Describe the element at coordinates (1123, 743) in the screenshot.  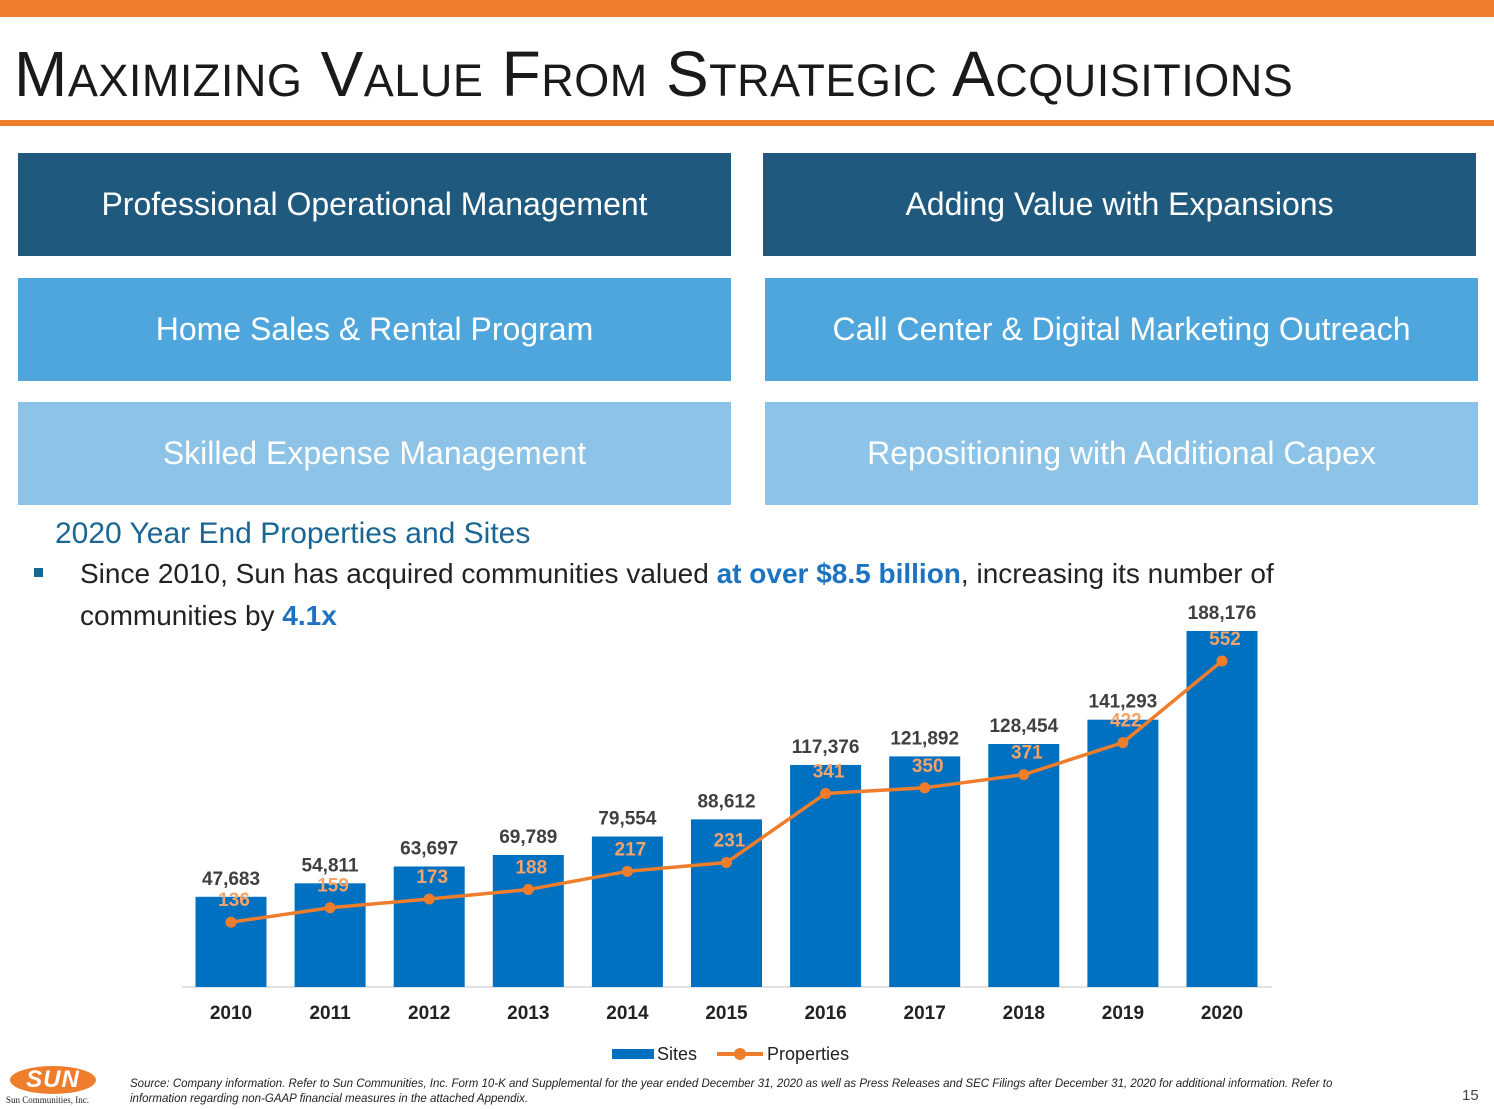
I see `properties-point-2019` at that location.